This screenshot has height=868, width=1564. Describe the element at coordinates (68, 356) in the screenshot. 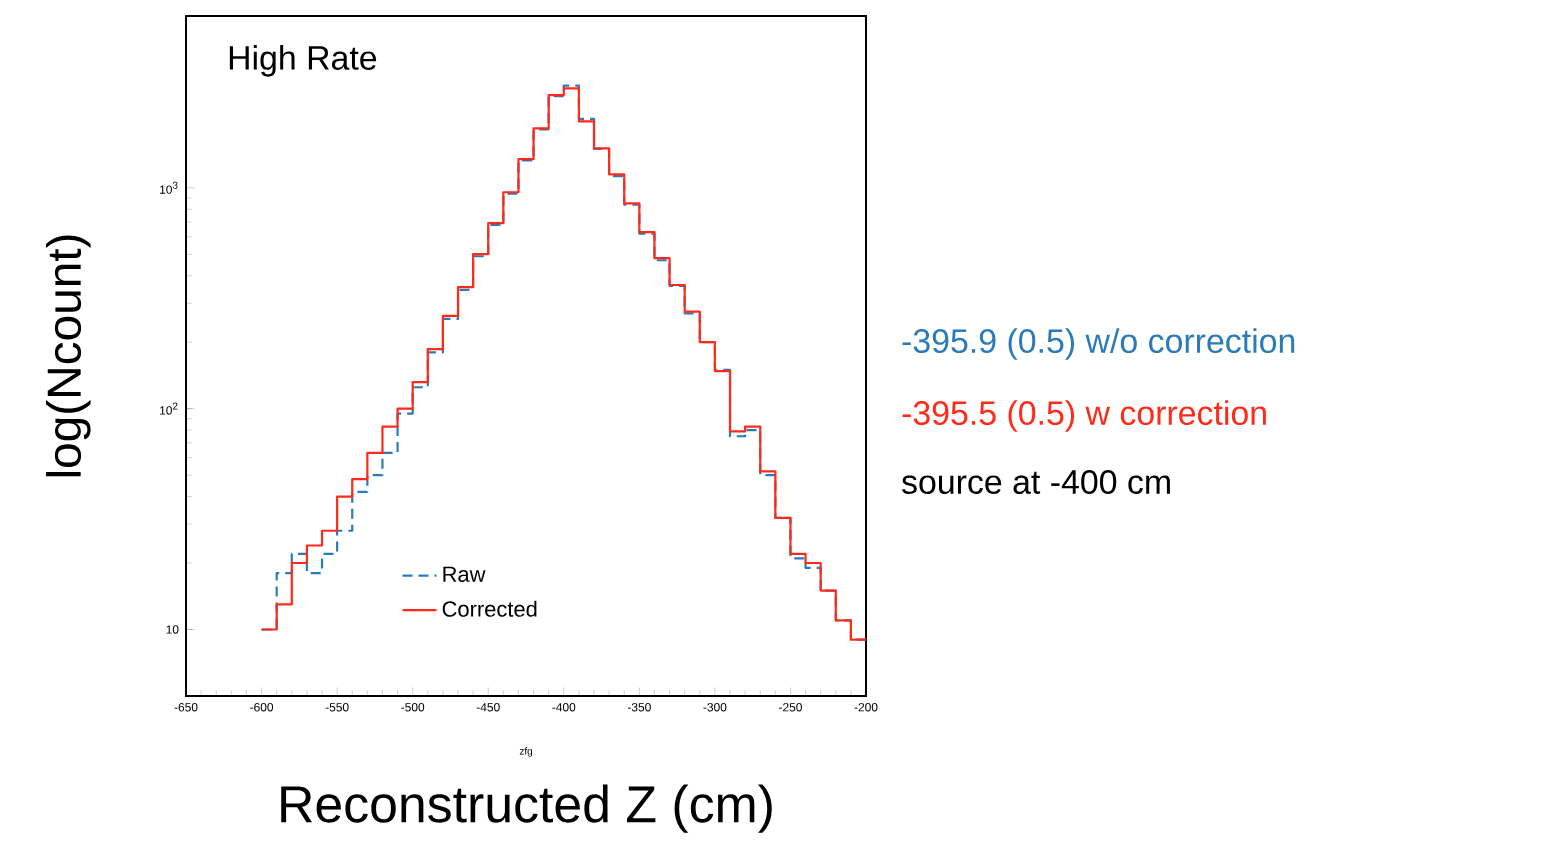

I see `y-axis-title: log(Ncount)` at that location.